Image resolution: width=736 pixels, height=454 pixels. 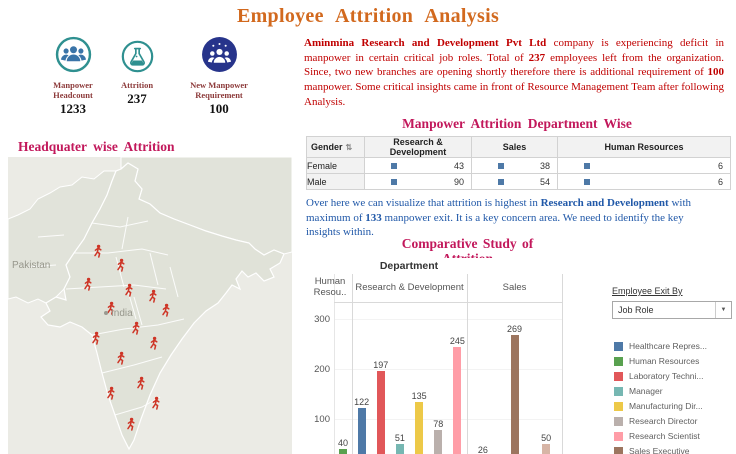 What do you see at coordinates (418, 147) in the screenshot?
I see `column-header: Research & Development` at bounding box center [418, 147].